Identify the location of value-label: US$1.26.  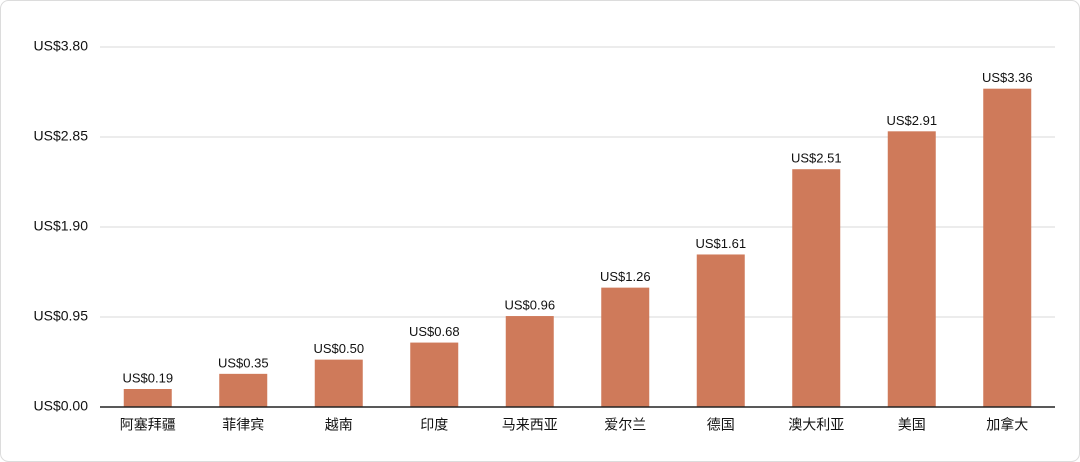
(625, 276).